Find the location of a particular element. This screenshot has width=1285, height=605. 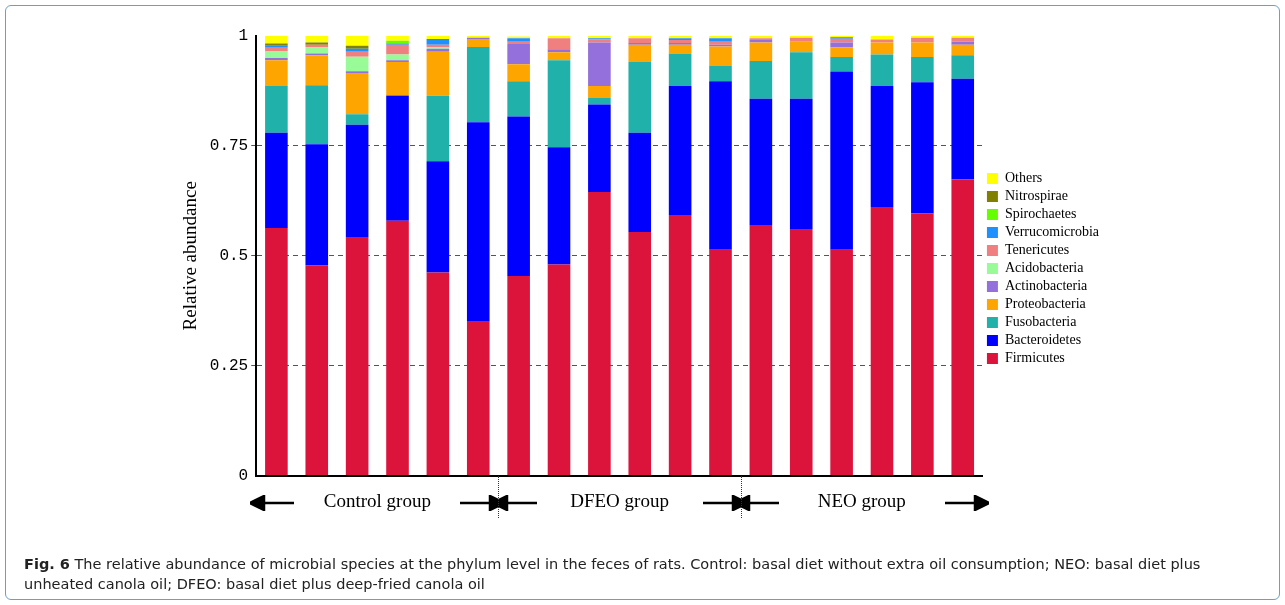

legend-label: Actinobacteria is located at coordinates (1046, 286).